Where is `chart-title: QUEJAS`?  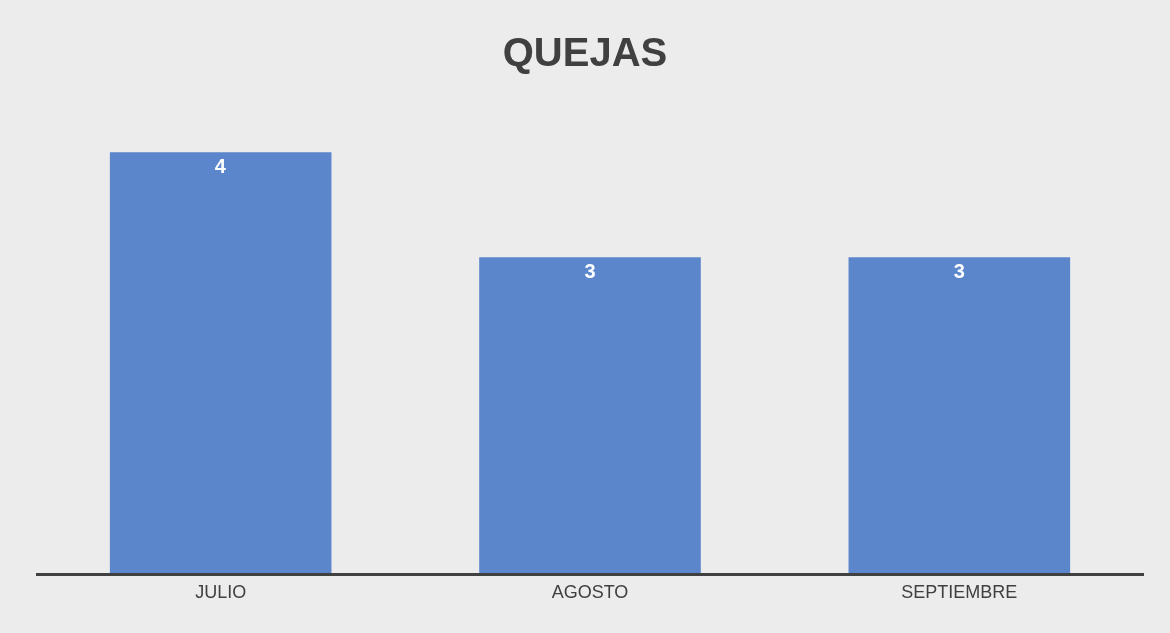
chart-title: QUEJAS is located at coordinates (585, 51).